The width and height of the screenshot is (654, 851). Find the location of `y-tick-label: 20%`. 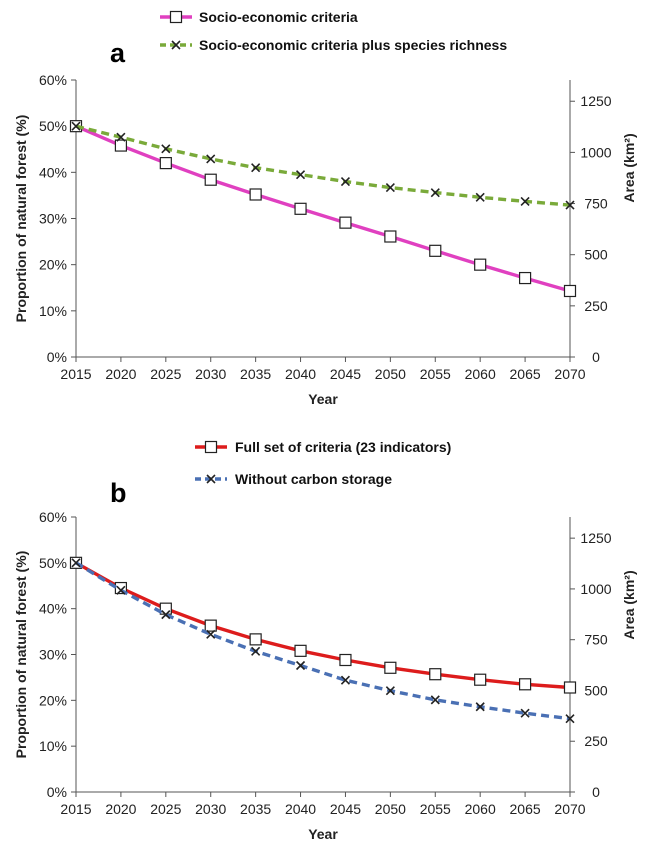

y-tick-label: 20% is located at coordinates (53, 700).